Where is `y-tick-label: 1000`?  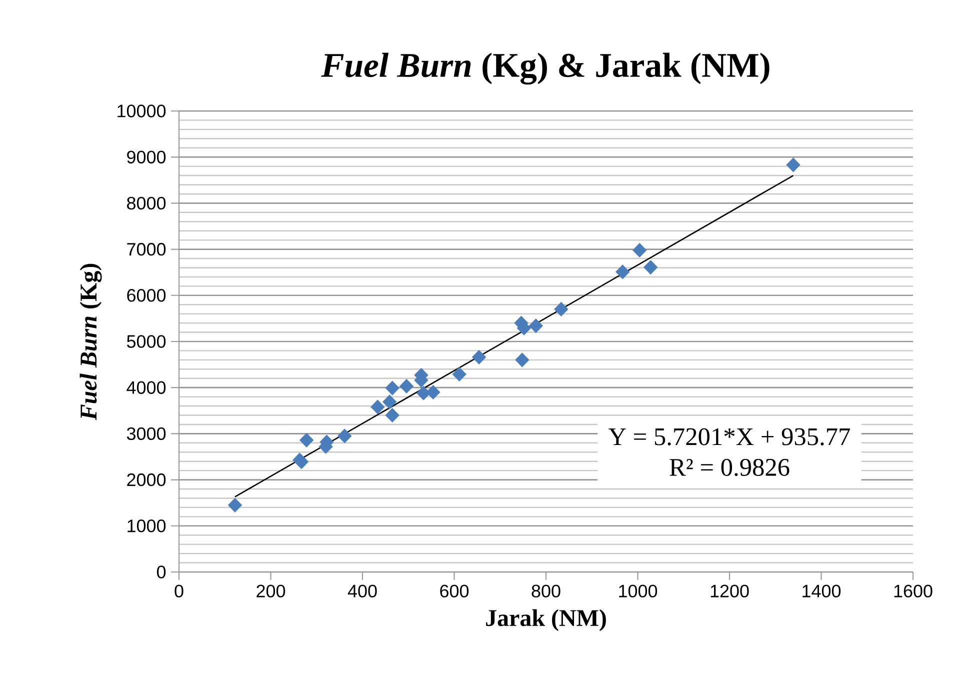
y-tick-label: 1000 is located at coordinates (147, 526).